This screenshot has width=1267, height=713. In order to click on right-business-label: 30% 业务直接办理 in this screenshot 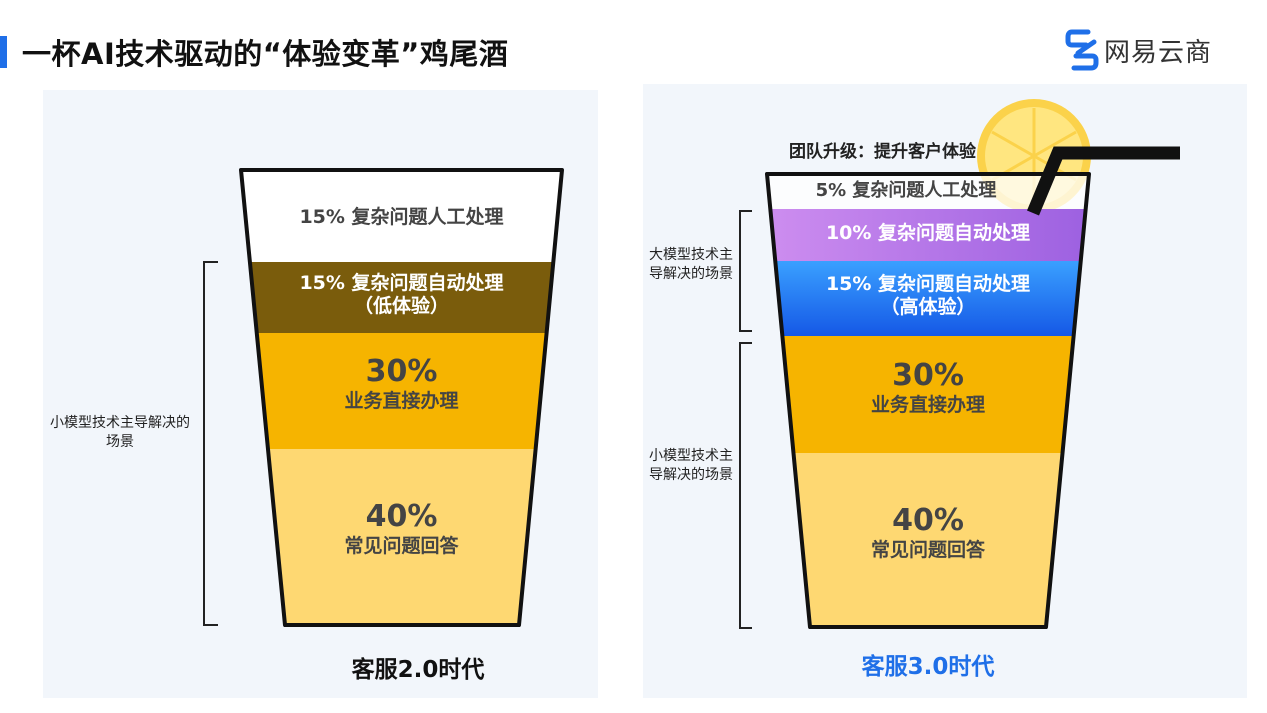, I will do `click(928, 387)`.